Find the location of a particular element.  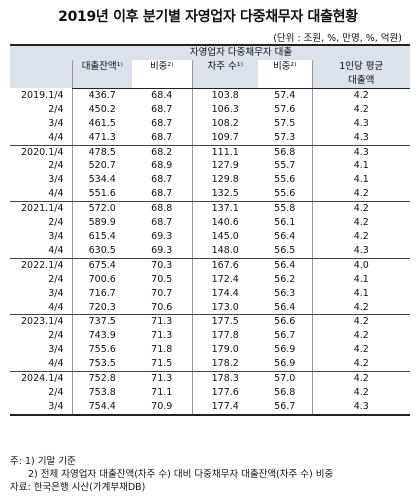

borrowers-cell: 178.3 is located at coordinates (224, 378).